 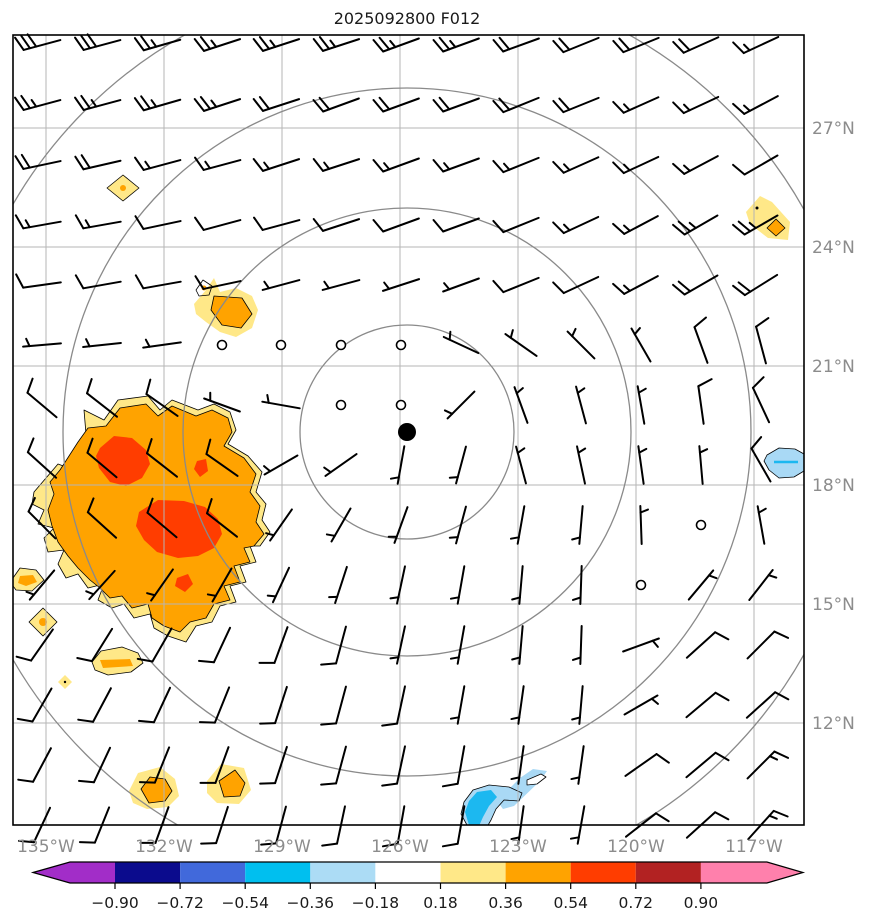 What do you see at coordinates (570, 903) in the screenshot?
I see `colorbar-tick-label: 0.54` at bounding box center [570, 903].